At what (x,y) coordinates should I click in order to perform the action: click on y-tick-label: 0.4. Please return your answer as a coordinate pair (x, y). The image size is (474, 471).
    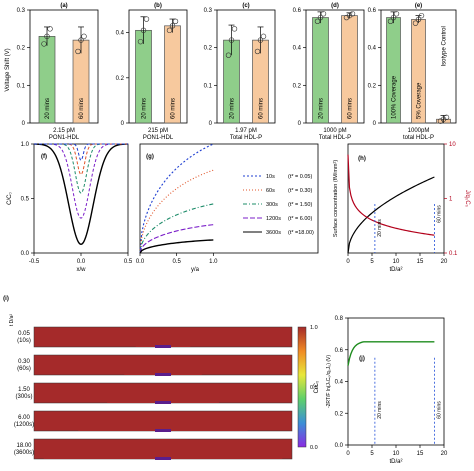
    Looking at the image, I should click on (372, 49).